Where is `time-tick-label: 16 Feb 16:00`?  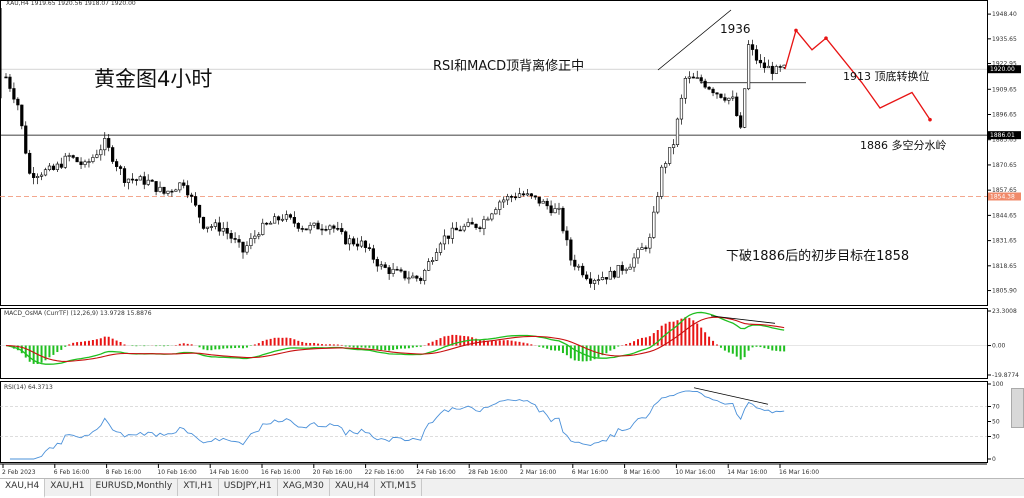
time-tick-label: 16 Feb 16:00 is located at coordinates (281, 472).